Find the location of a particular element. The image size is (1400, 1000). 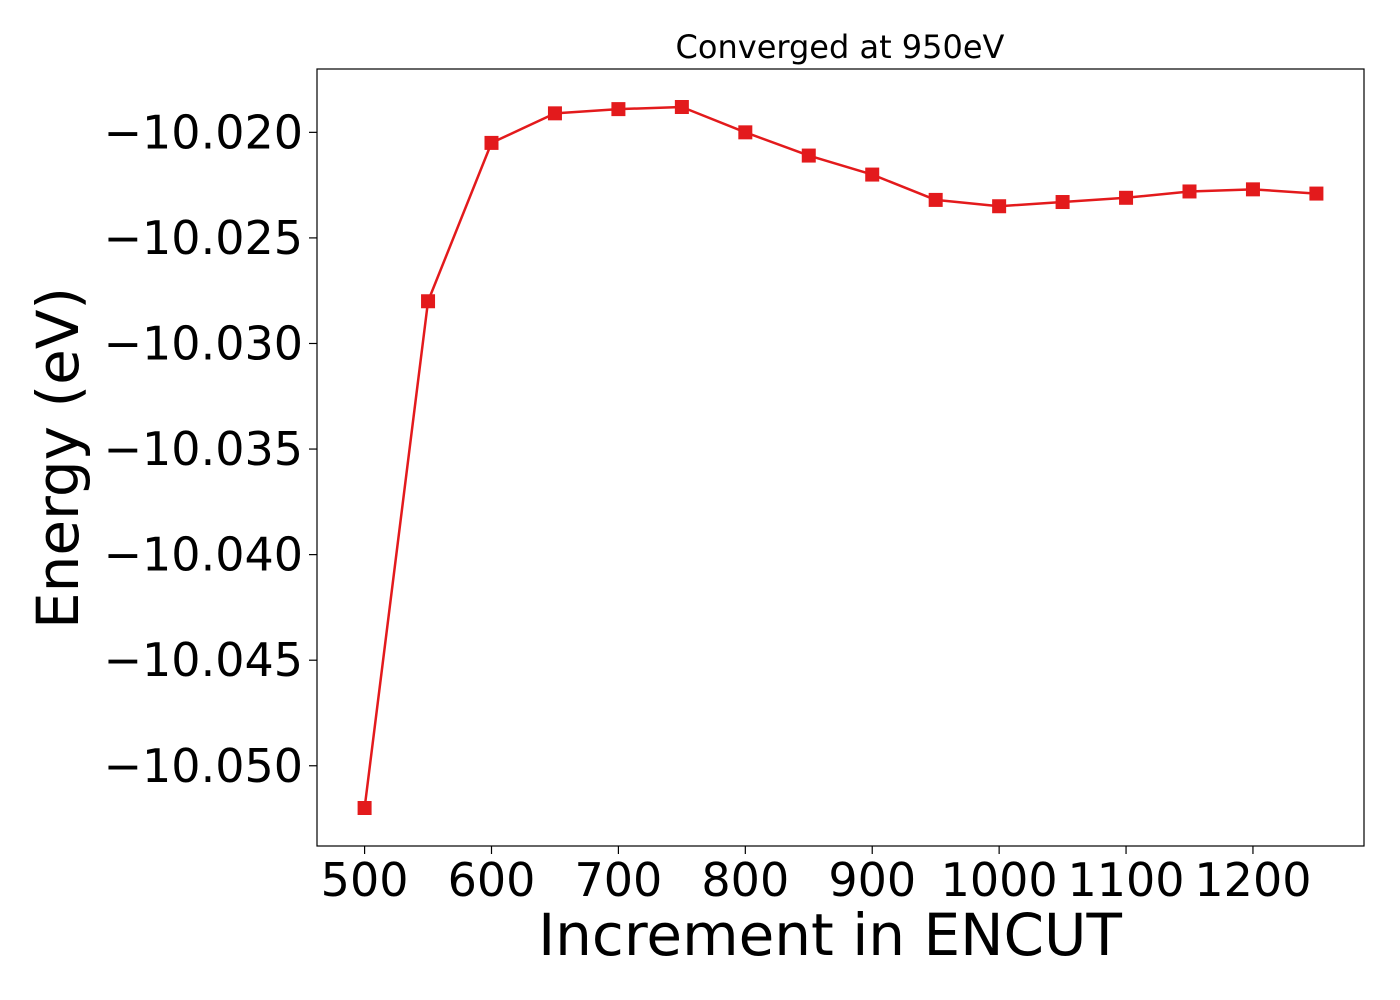

y-tick-label: −10.025 is located at coordinates (204, 238).